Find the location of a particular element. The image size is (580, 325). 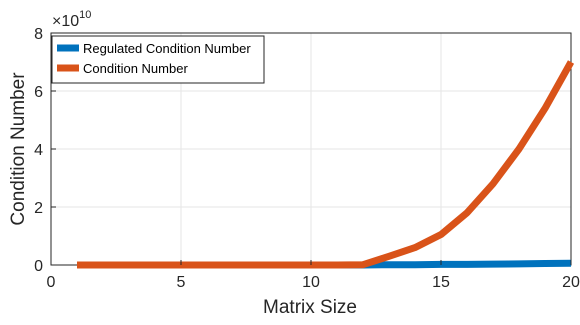

legend-label: Condition Number is located at coordinates (135, 68).